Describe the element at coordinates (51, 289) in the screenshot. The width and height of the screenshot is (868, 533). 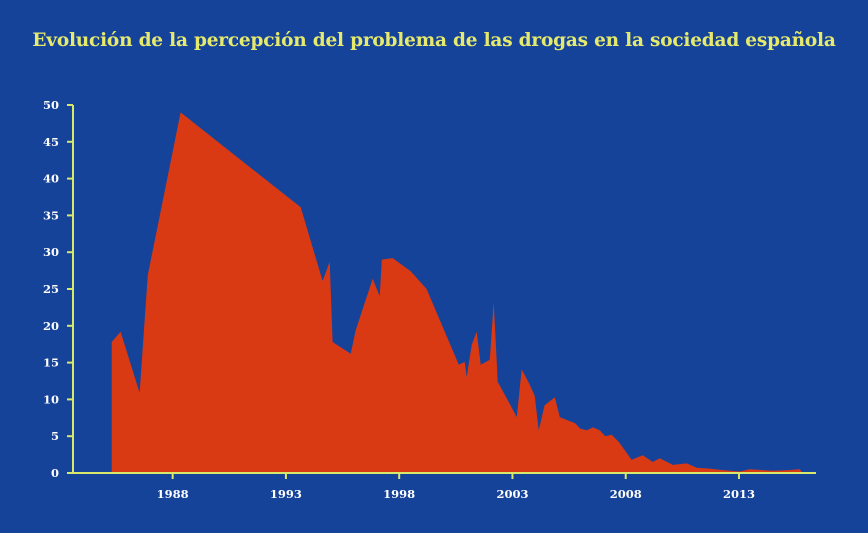
I see `y-tick-label: 25` at that location.